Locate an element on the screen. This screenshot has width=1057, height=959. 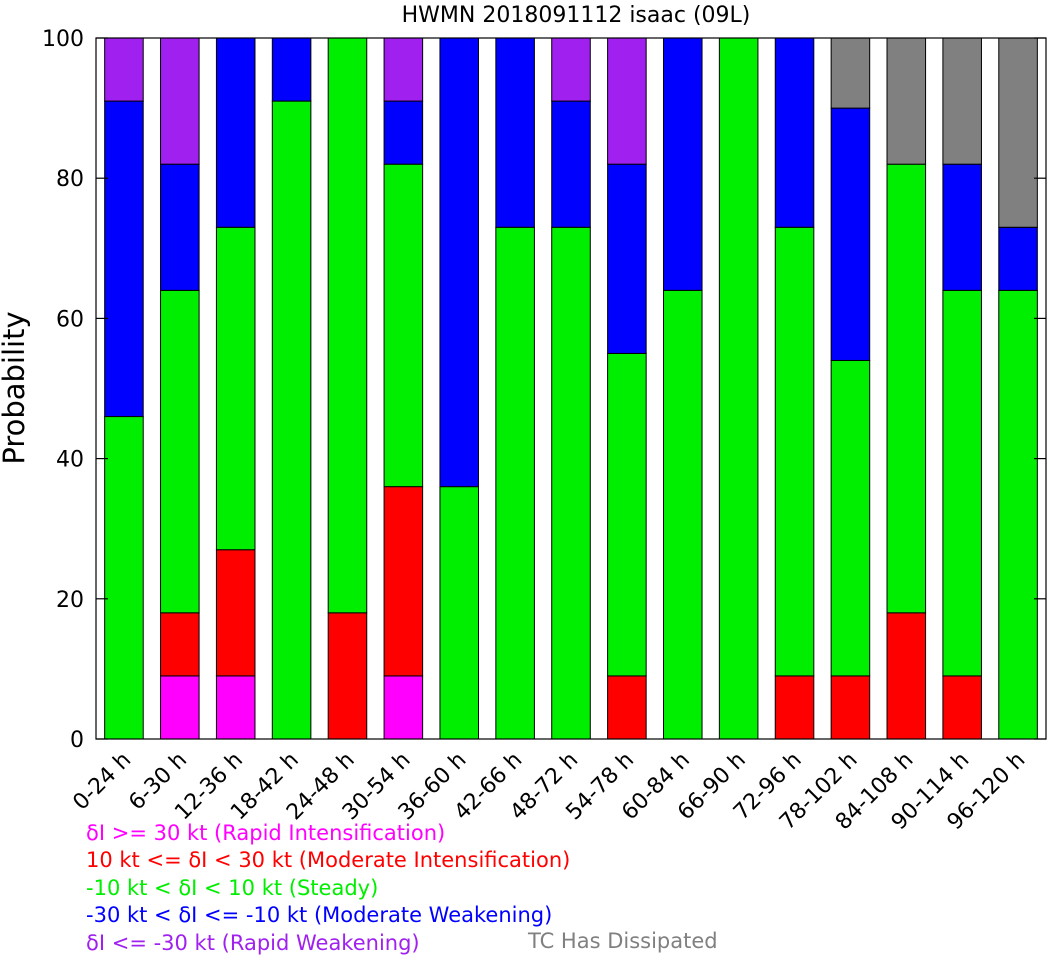
y-tick-label: 20 is located at coordinates (70, 600).